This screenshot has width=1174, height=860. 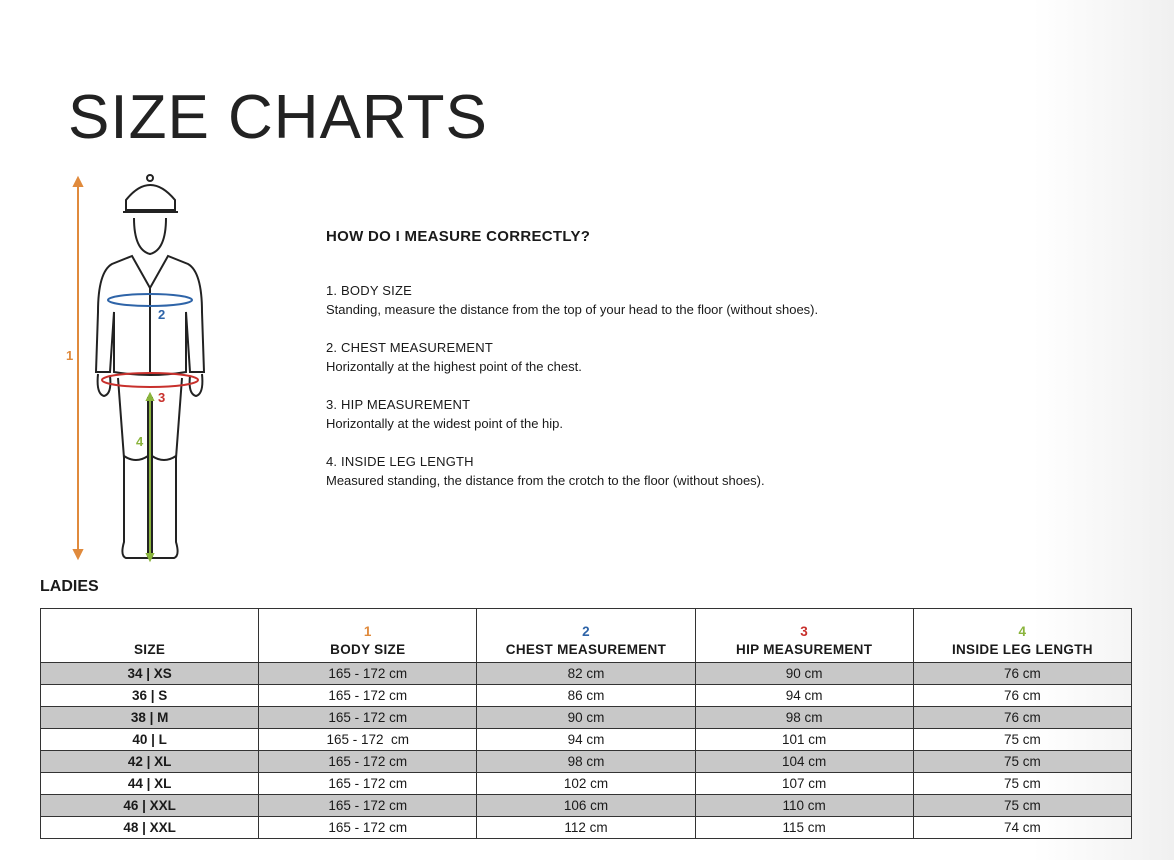 I want to click on table-cell: 36 | S, so click(x=149, y=695).